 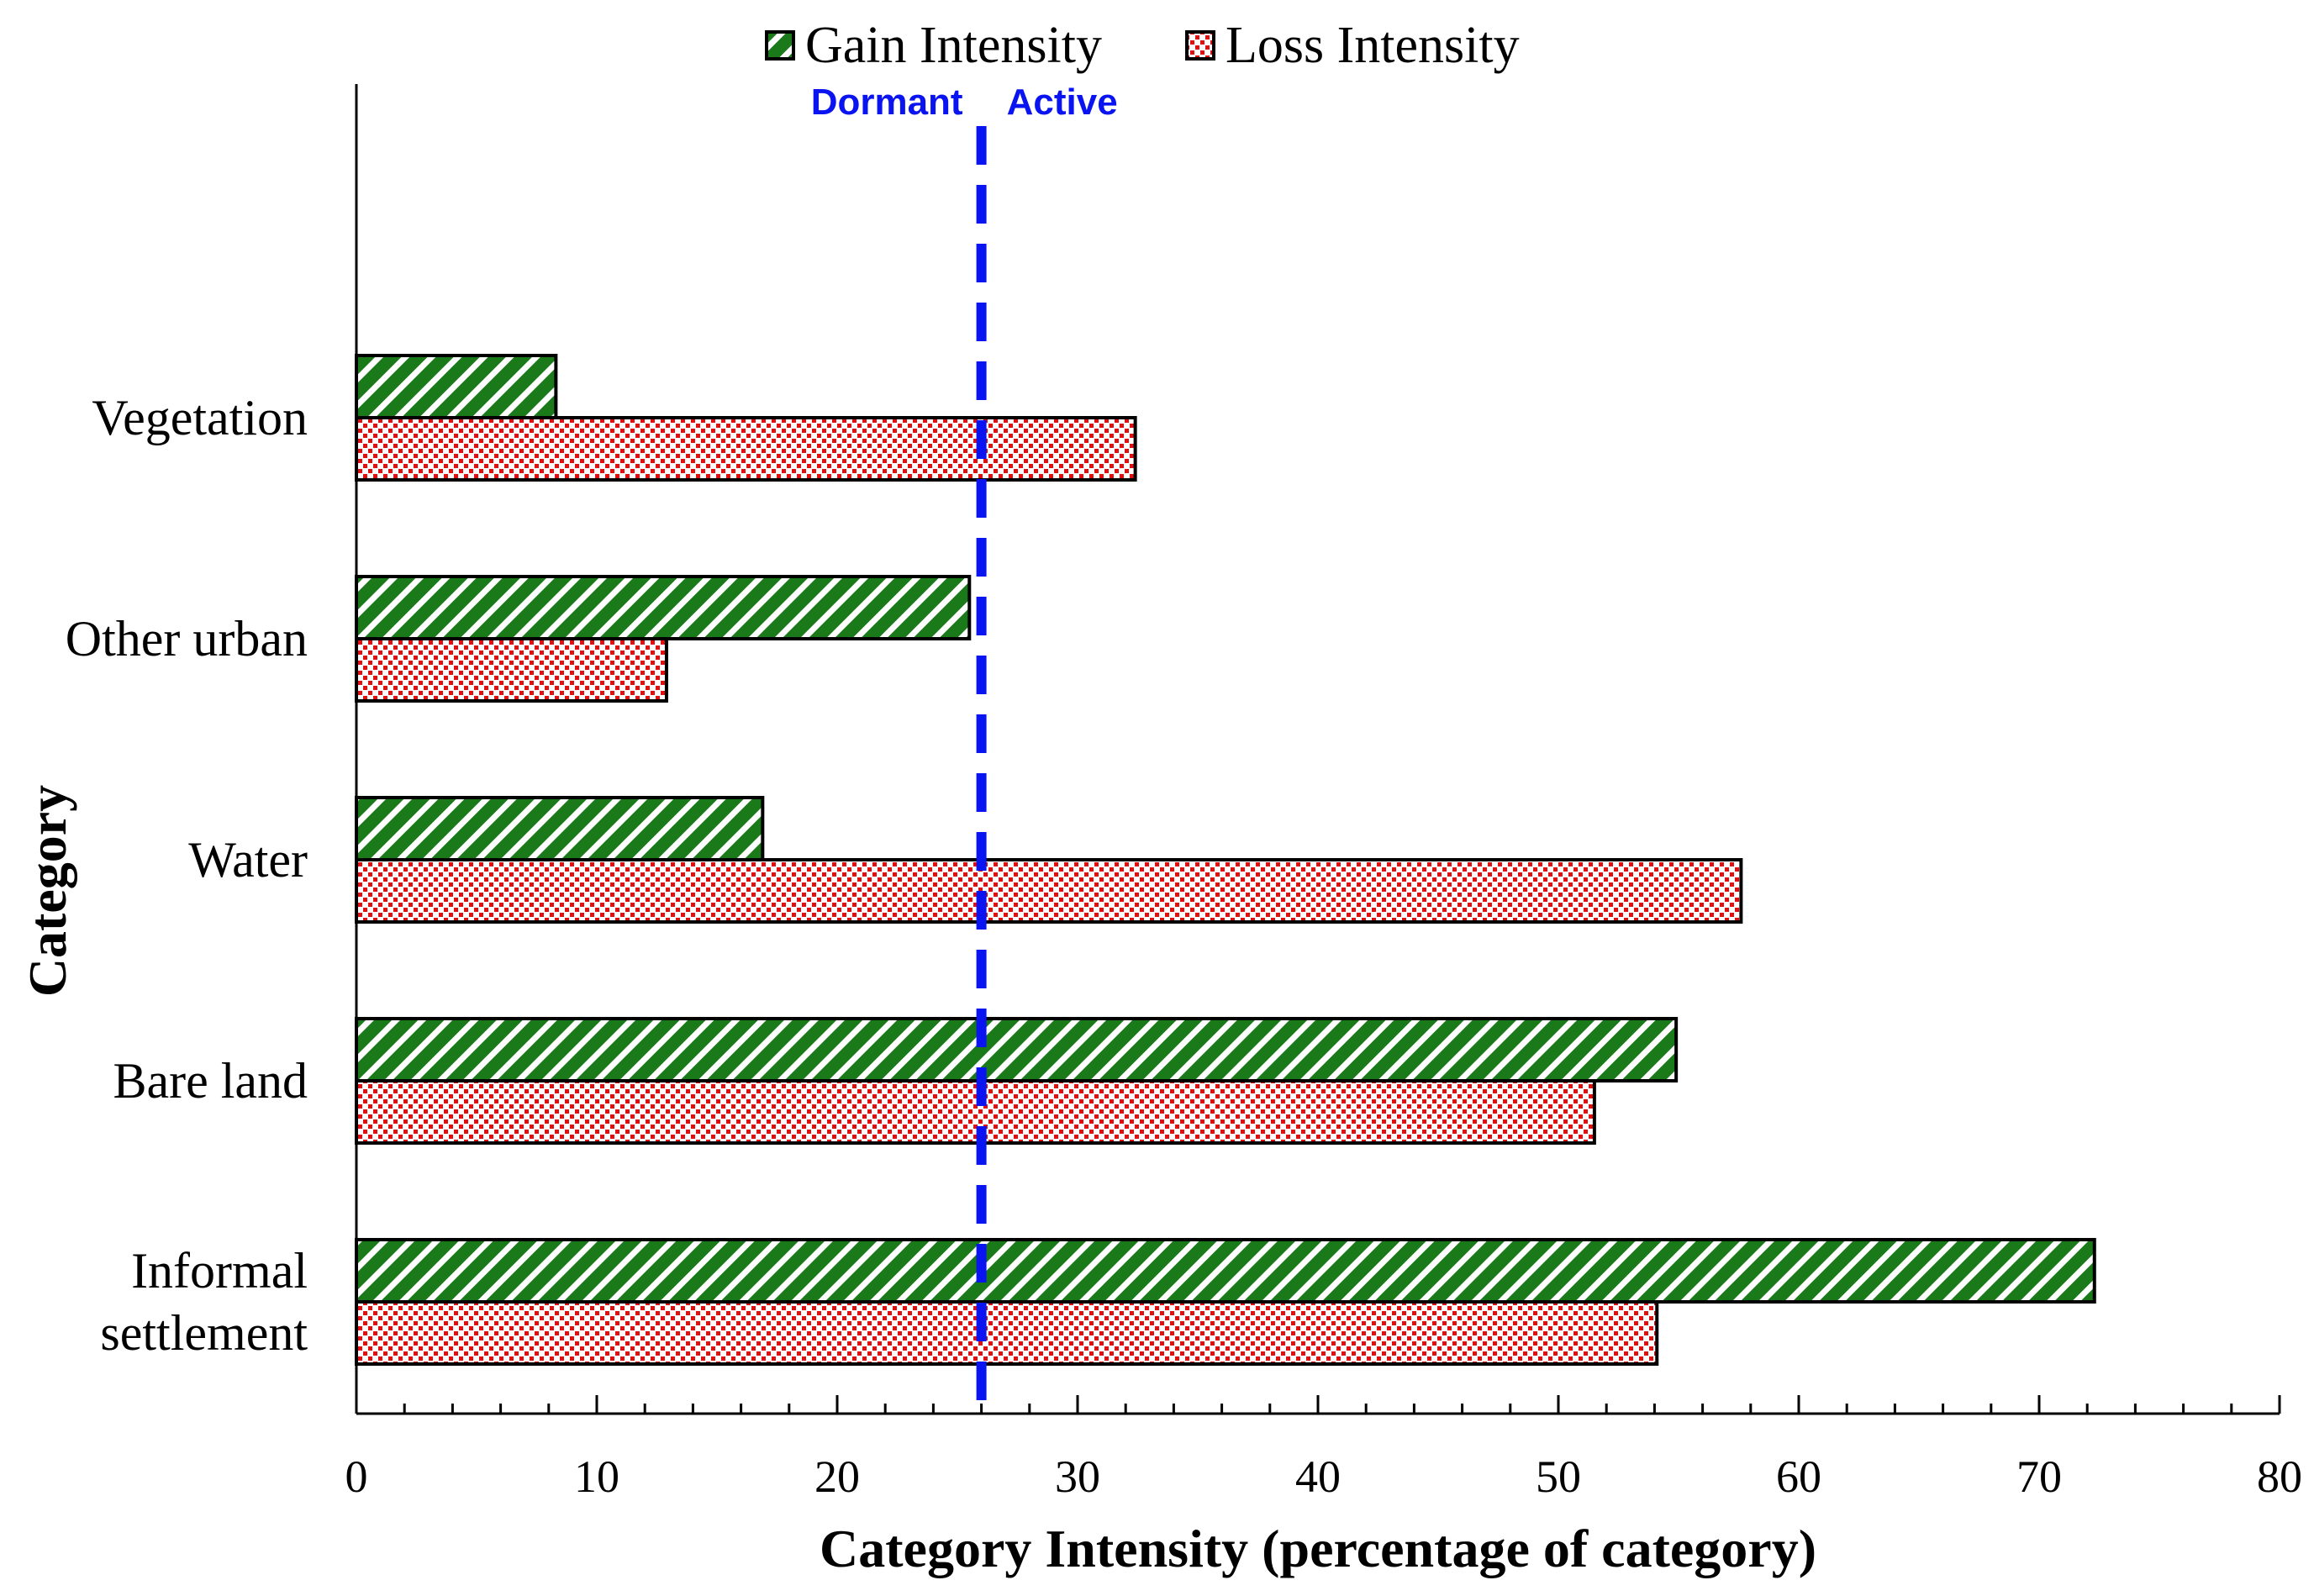 I want to click on legend-swatch-gain, so click(x=780, y=45).